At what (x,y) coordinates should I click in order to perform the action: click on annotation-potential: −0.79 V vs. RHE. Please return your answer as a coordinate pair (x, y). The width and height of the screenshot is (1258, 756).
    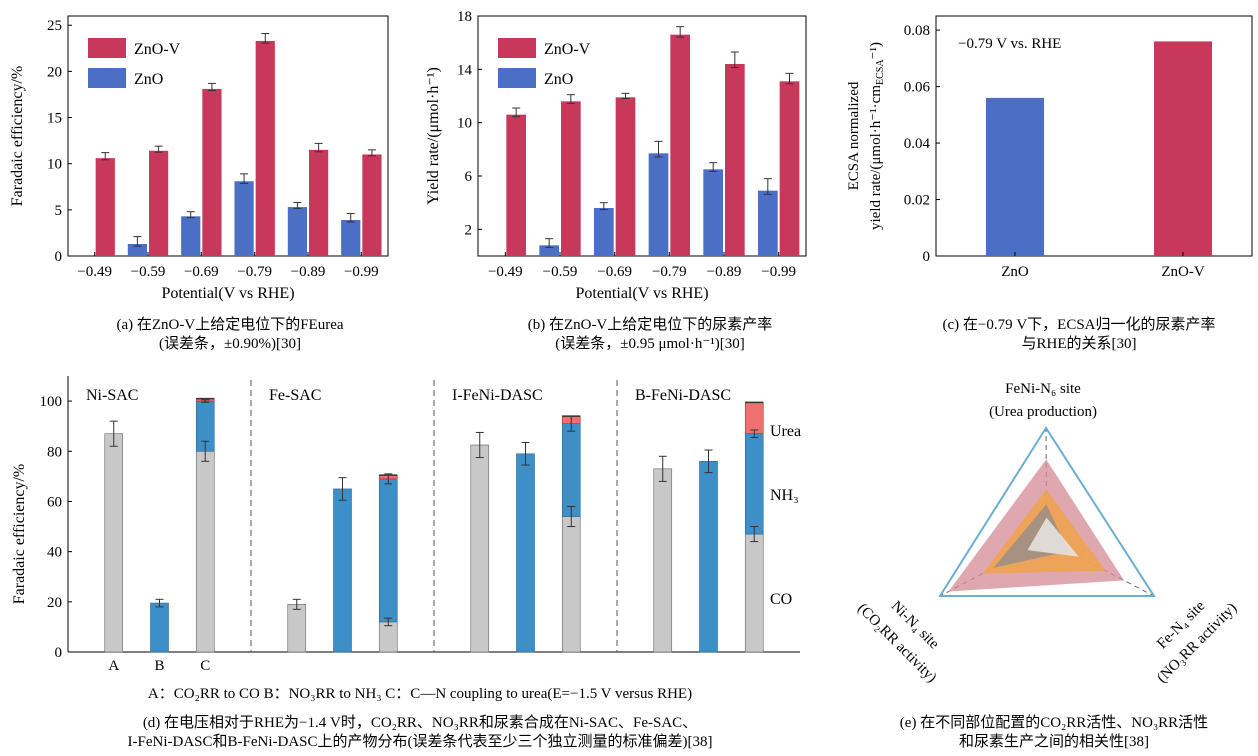
    Looking at the image, I should click on (1009, 44).